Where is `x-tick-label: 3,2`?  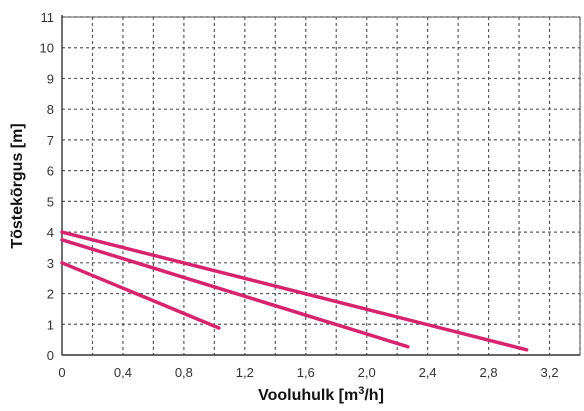 x-tick-label: 3,2 is located at coordinates (549, 372).